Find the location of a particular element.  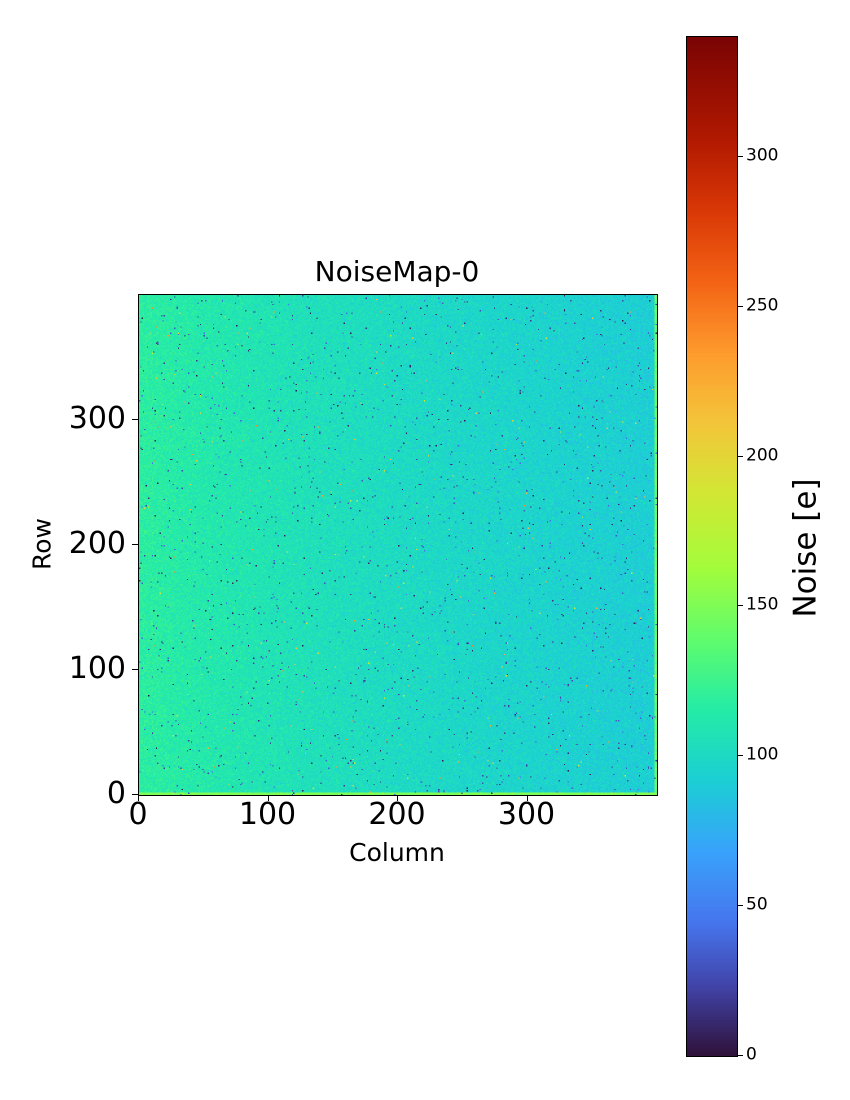

x-axis-label: Column is located at coordinates (397, 852).